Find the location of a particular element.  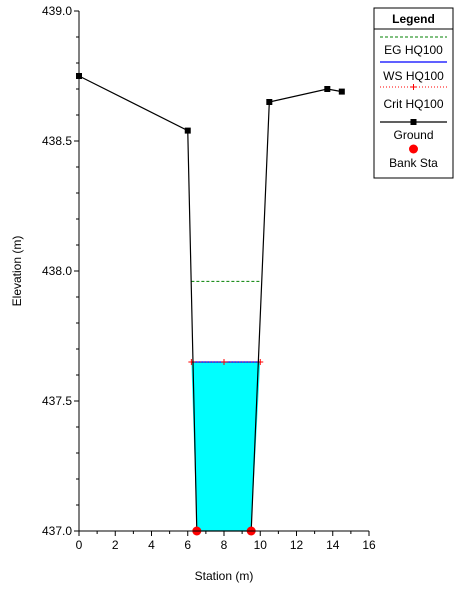

legend-label-ground: Ground is located at coordinates (413, 135).